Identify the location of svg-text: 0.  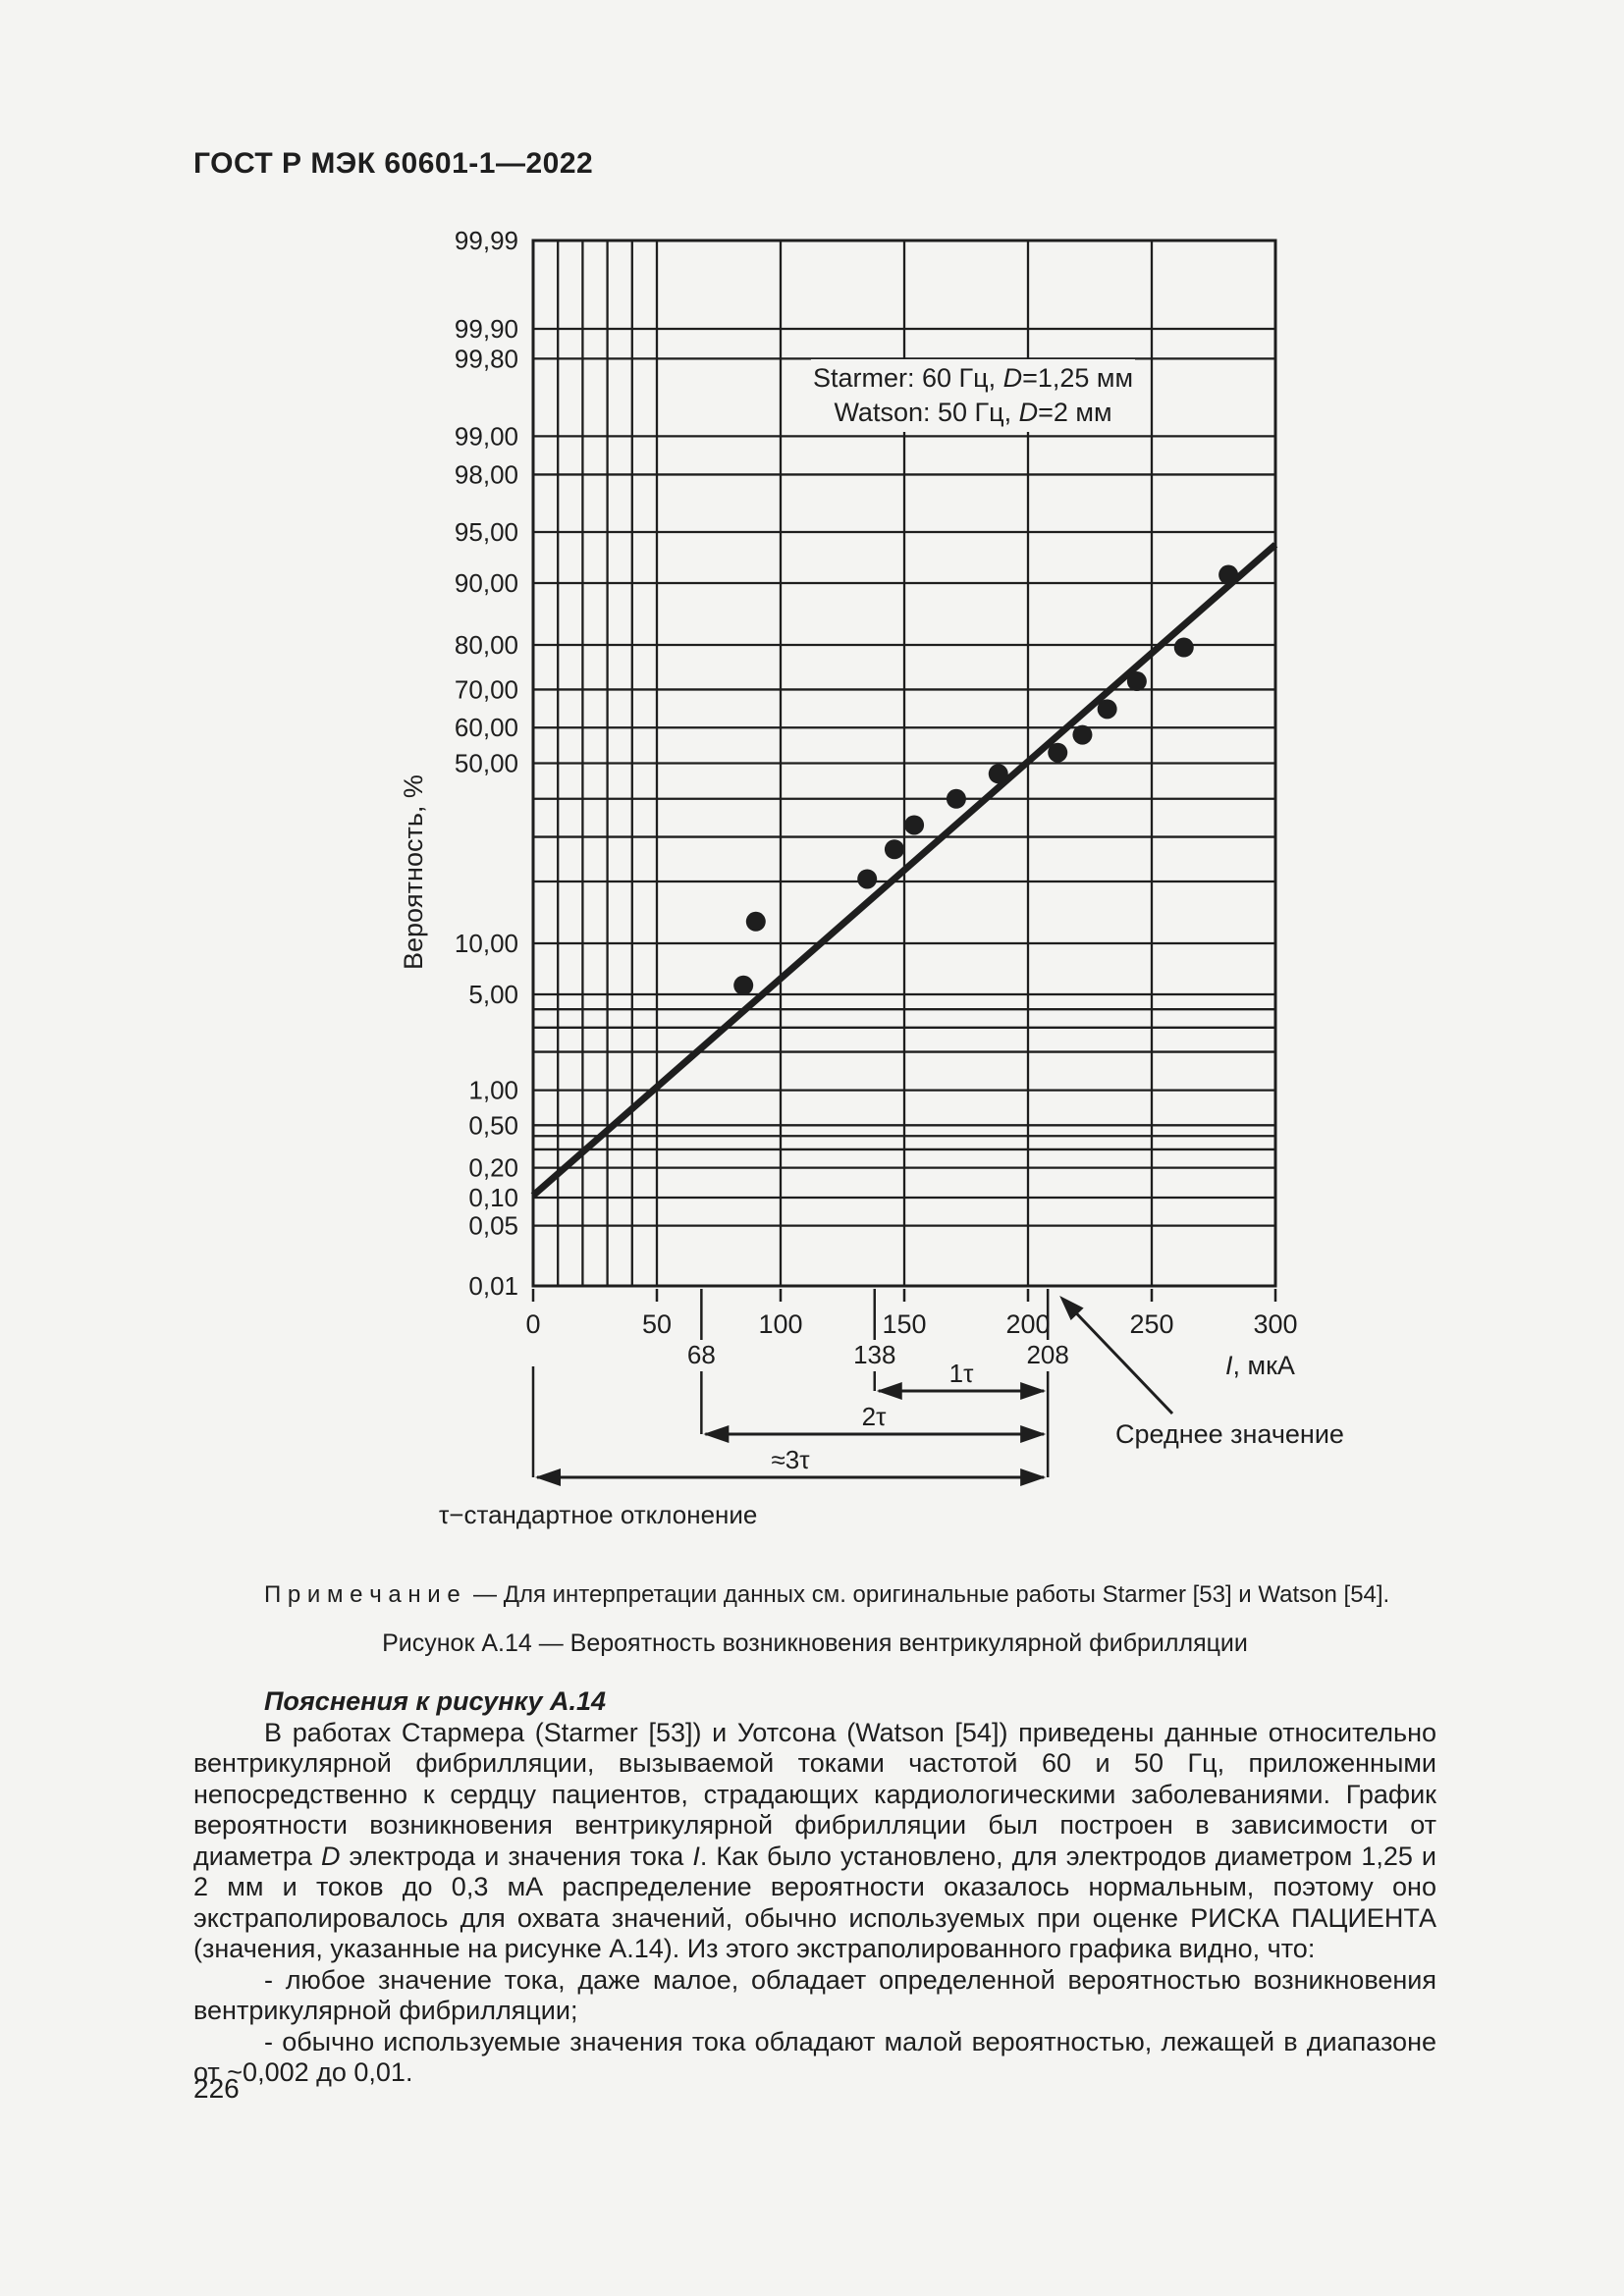
(532, 1324).